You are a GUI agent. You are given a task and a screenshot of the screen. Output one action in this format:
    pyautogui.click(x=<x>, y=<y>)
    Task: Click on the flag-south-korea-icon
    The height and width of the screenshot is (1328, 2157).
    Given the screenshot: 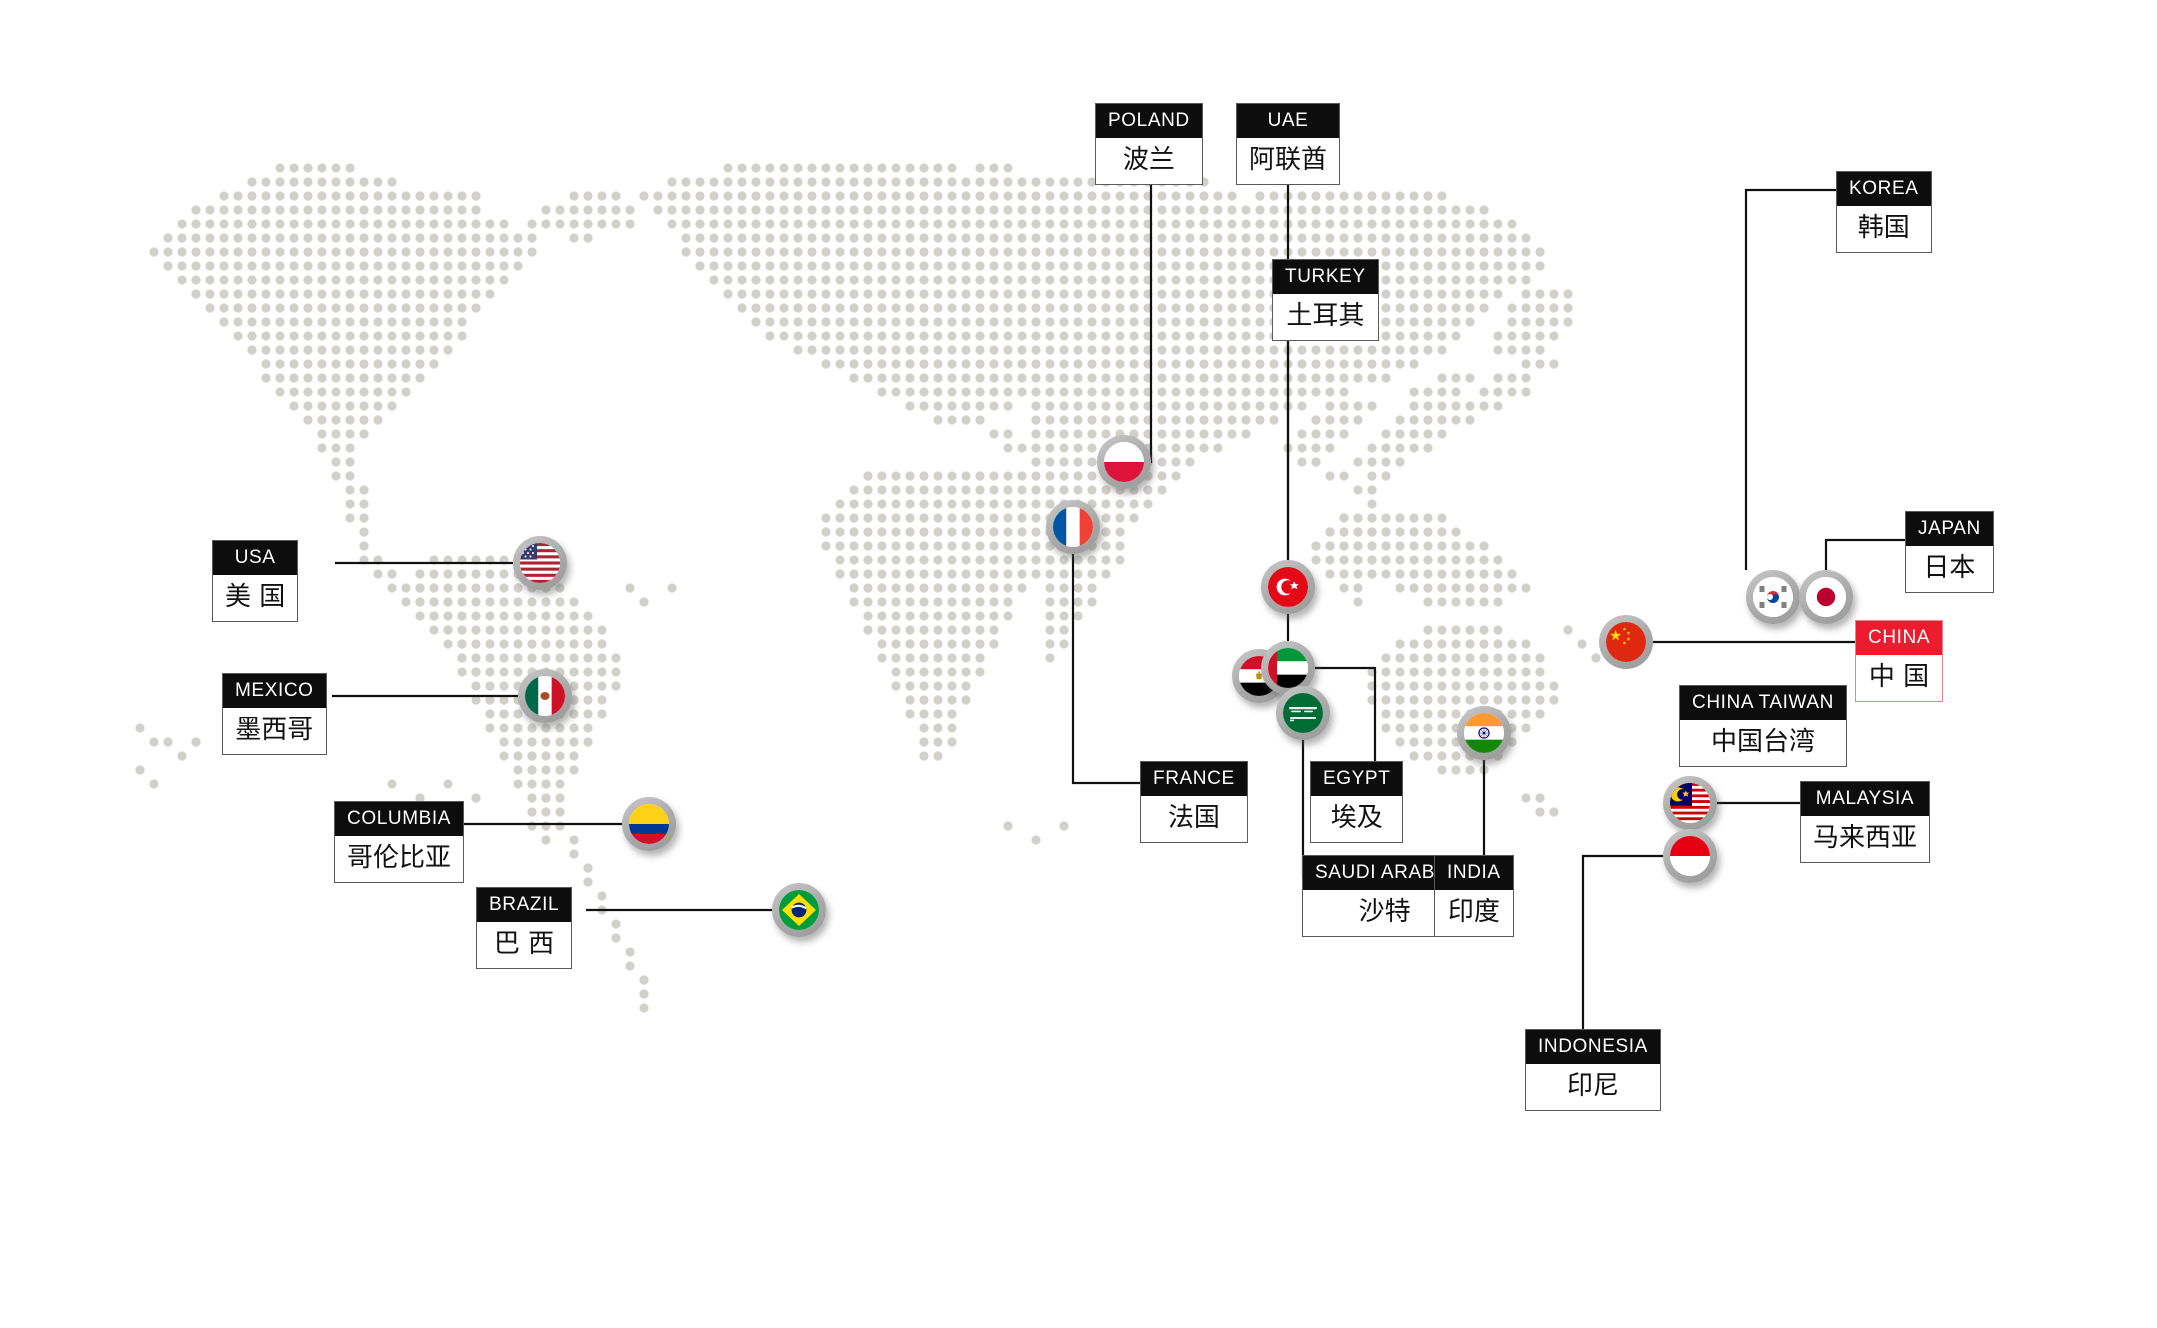 What is the action you would take?
    pyautogui.click(x=1773, y=597)
    